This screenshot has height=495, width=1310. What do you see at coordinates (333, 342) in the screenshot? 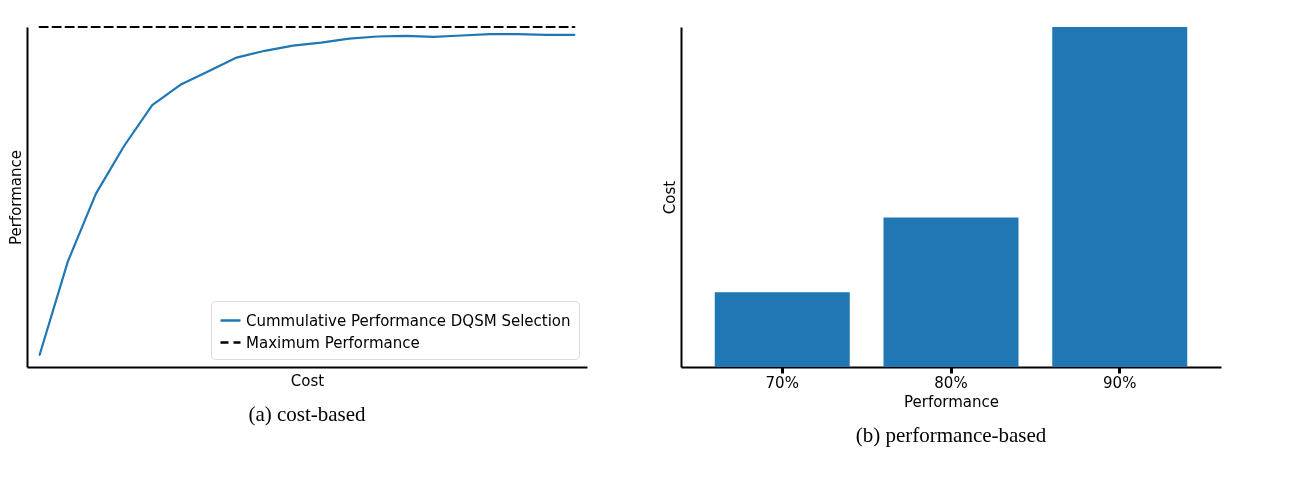
I see `legend-label: Maximum Performance` at bounding box center [333, 342].